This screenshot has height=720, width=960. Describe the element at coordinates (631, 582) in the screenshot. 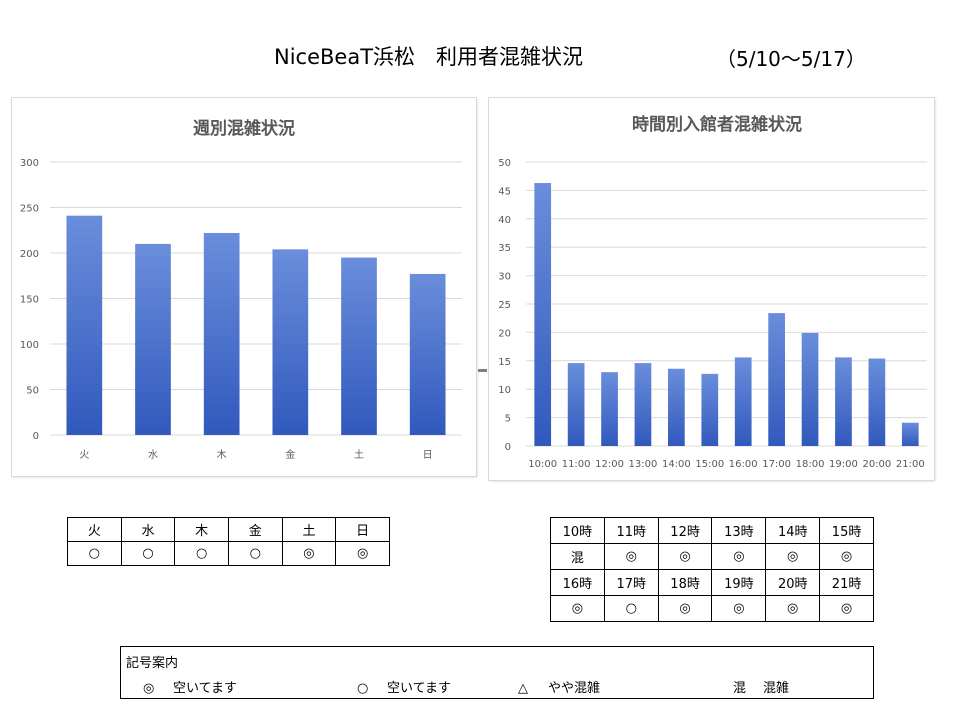

I see `hour-header: 17時` at that location.